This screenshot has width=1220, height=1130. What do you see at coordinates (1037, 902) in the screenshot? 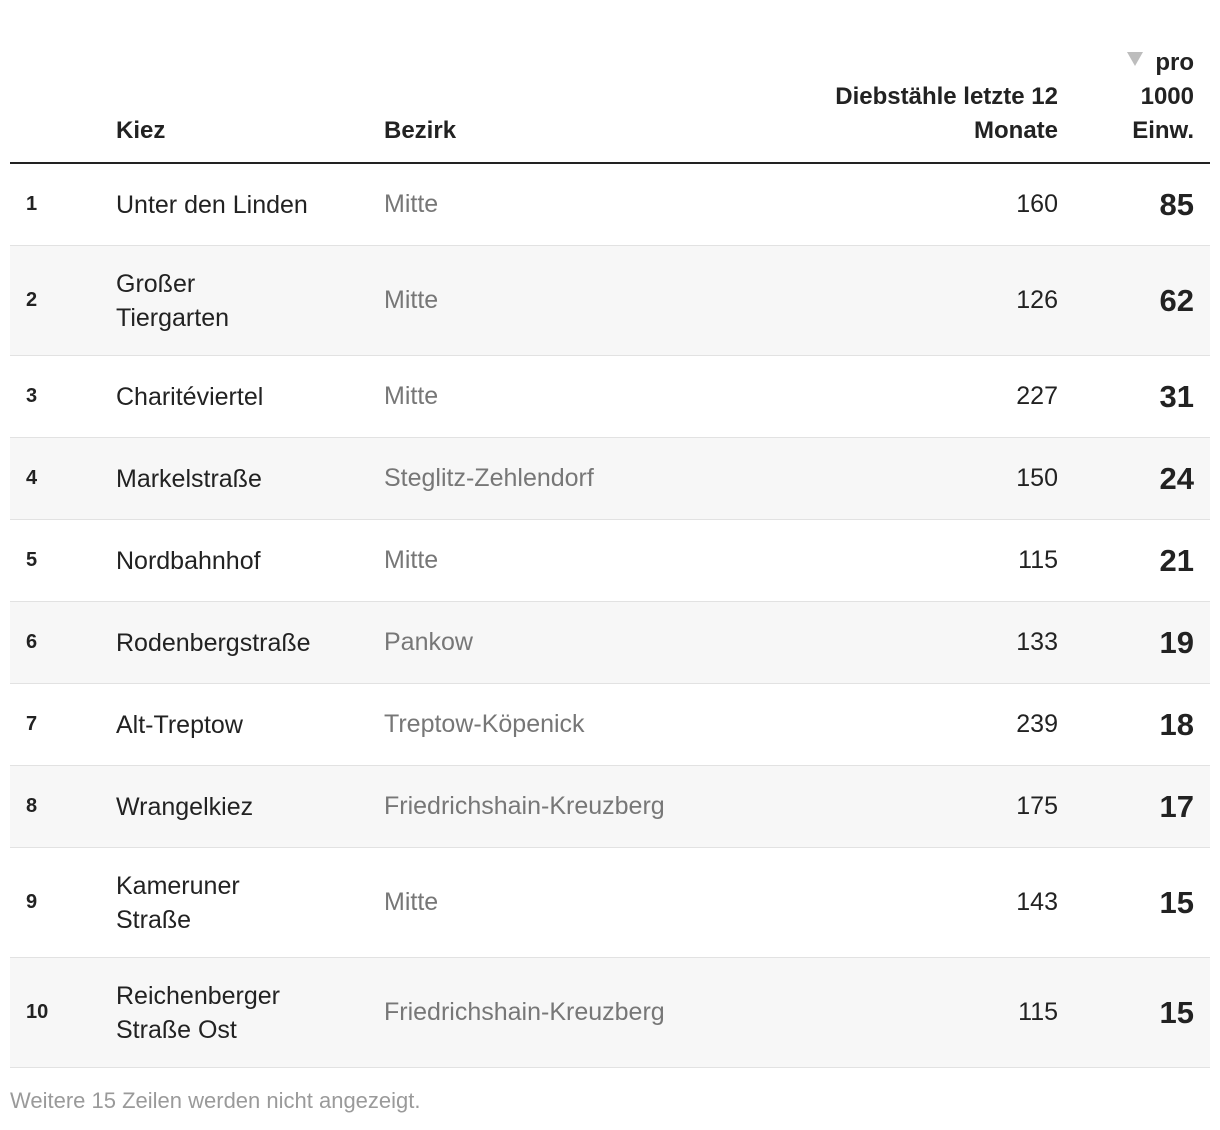
I see `diebstaehle-cell: 143` at bounding box center [1037, 902].